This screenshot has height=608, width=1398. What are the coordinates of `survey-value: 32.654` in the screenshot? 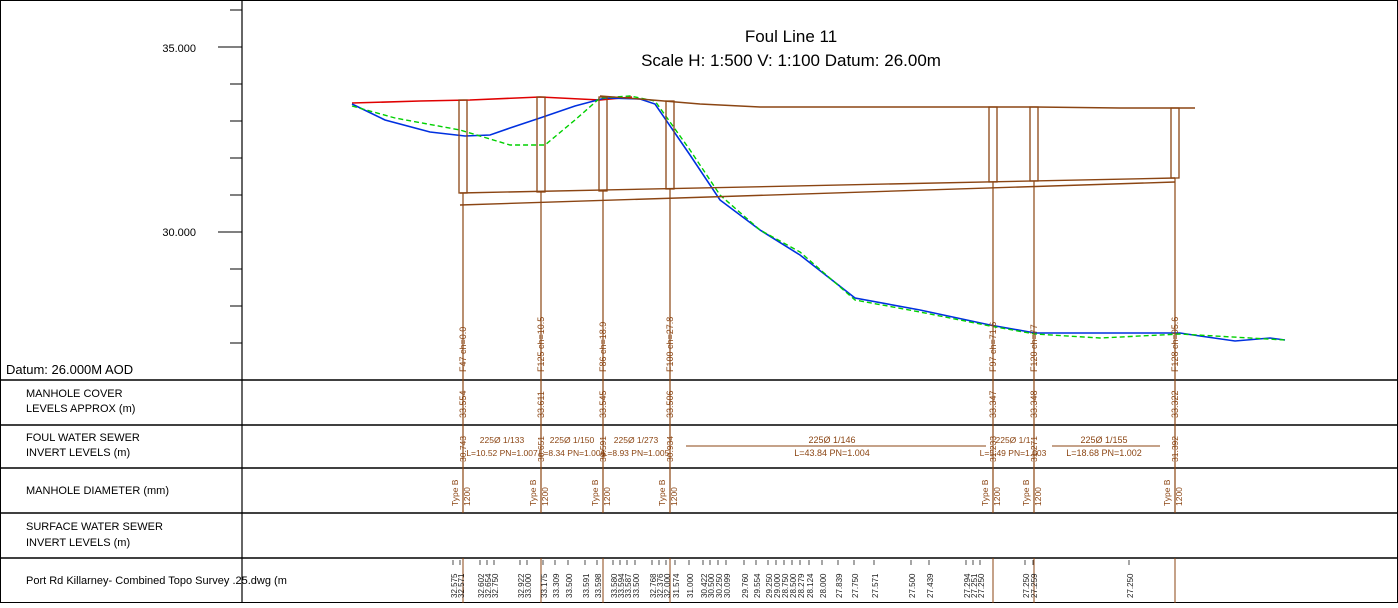 It's located at (488, 585).